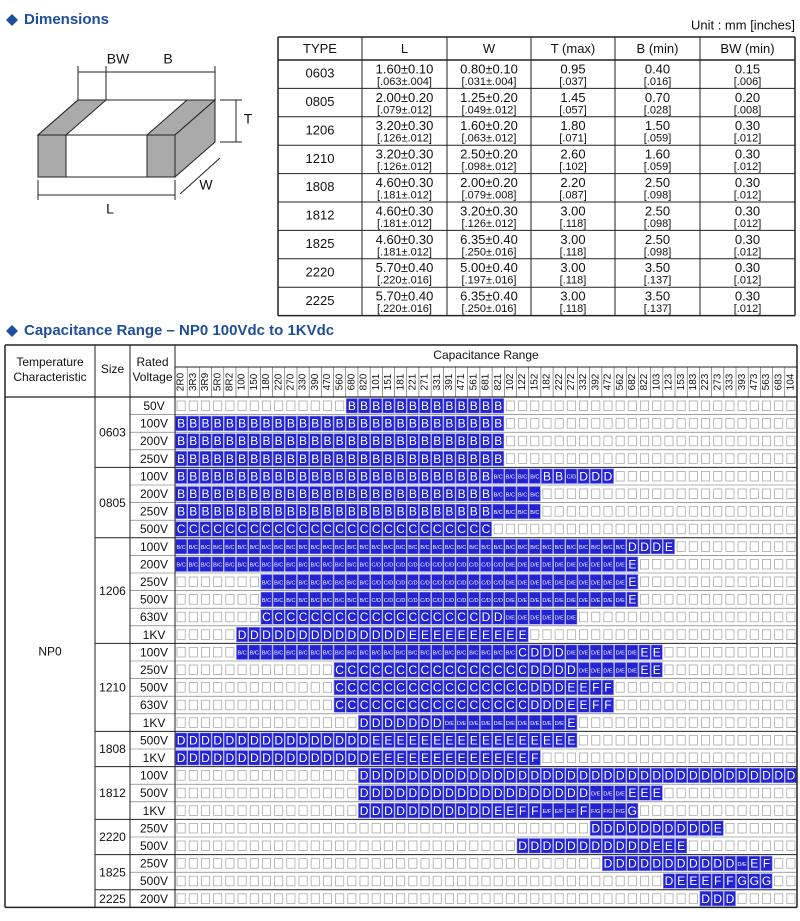 The height and width of the screenshot is (921, 800). I want to click on code-label: 680, so click(351, 381).